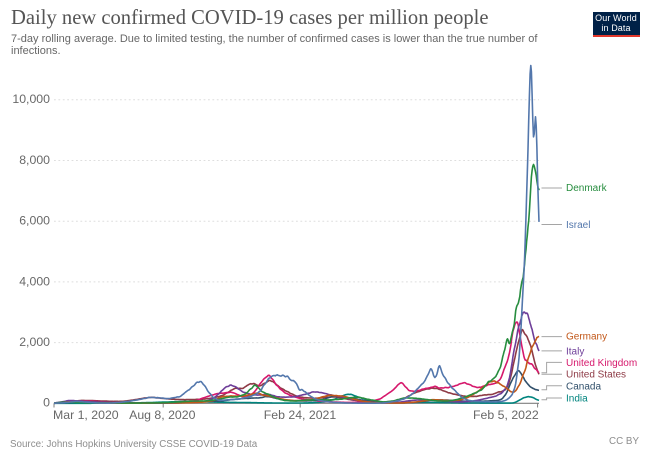 This screenshot has height=460, width=651. Describe the element at coordinates (300, 415) in the screenshot. I see `svg-text: Feb 24, 2021` at that location.